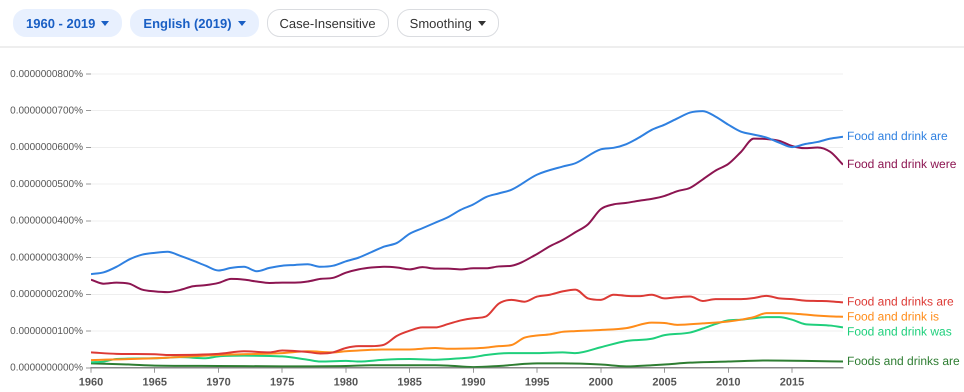 This screenshot has height=392, width=964. What do you see at coordinates (47, 294) in the screenshot?
I see `y-tick-label: 0.0000000200%` at bounding box center [47, 294].